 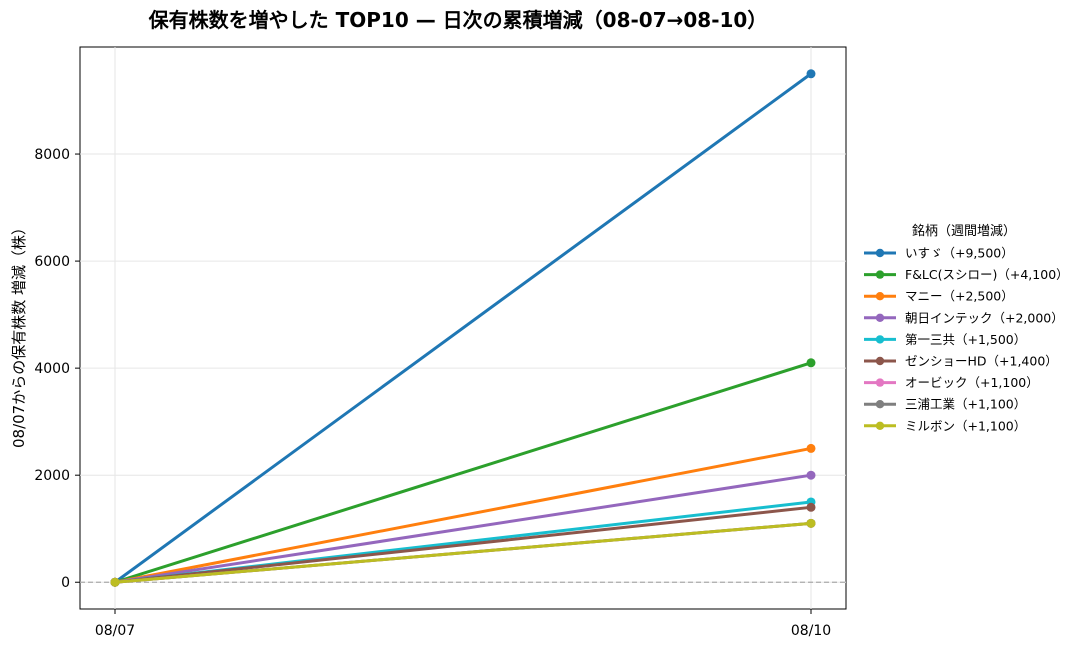 What do you see at coordinates (965, 425) in the screenshot?
I see `legend-label: ミルボン（+1,100）` at bounding box center [965, 425].